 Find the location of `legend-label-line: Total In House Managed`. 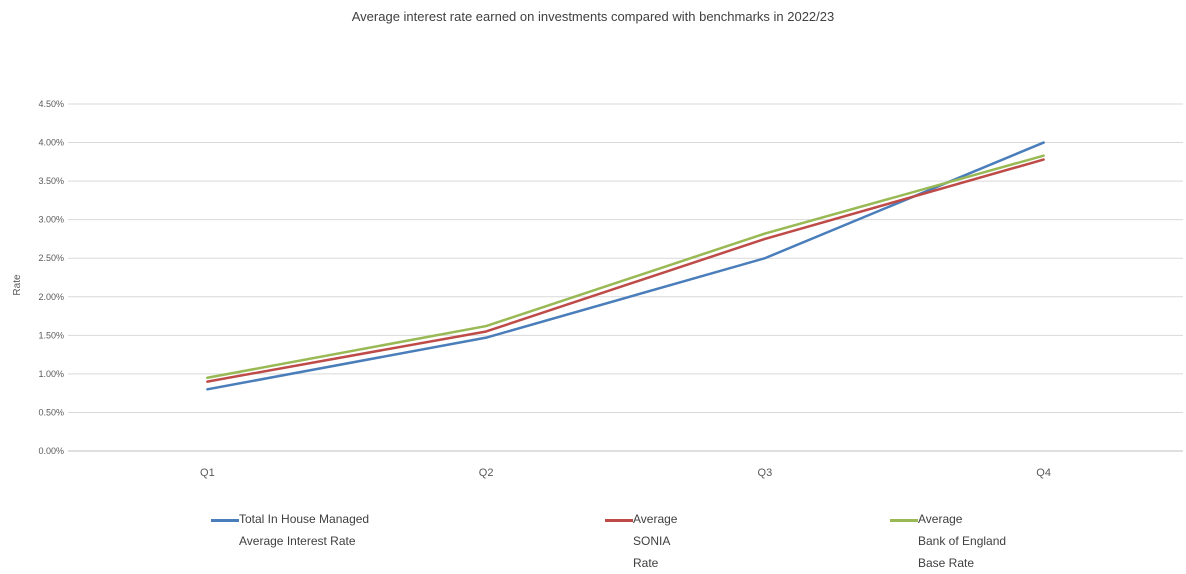

legend-label-line: Total In House Managed is located at coordinates (304, 519).